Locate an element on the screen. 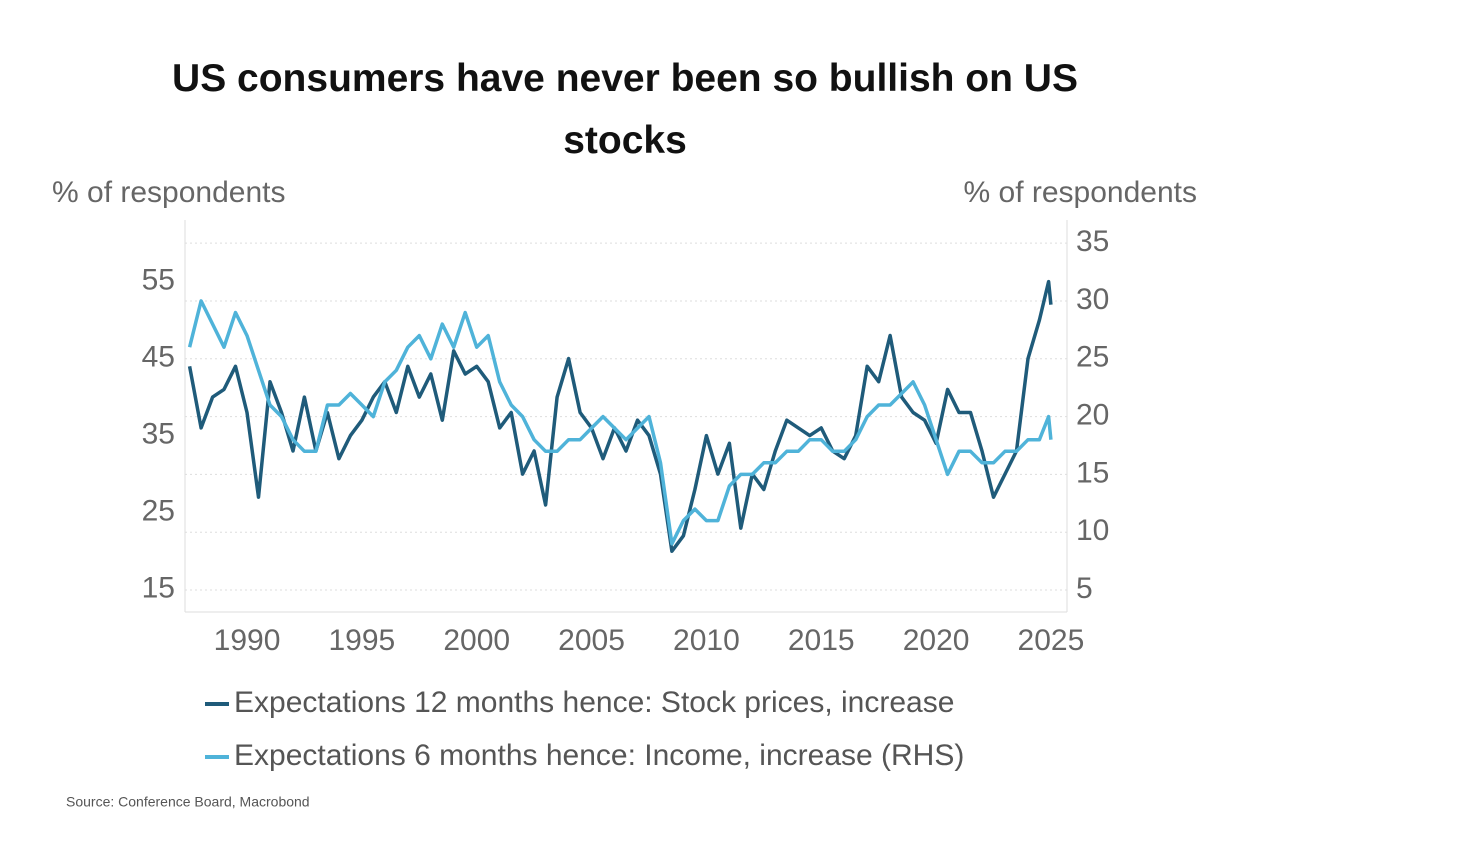  x-tick-label: 2025 is located at coordinates (1051, 640).